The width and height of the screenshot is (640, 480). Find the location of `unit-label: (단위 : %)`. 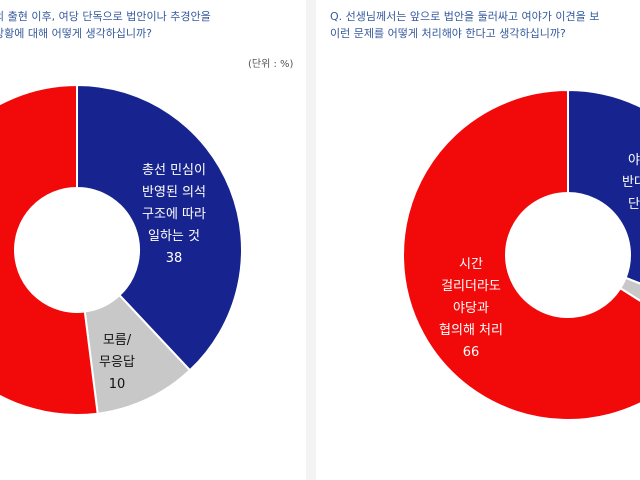

unit-label: (단위 : %) is located at coordinates (271, 64).